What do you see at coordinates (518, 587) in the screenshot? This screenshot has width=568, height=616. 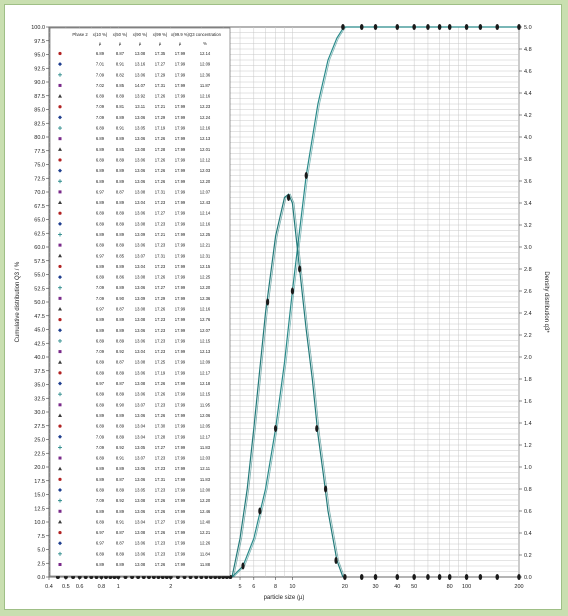 I see `x-tick-label: 200` at bounding box center [518, 587].